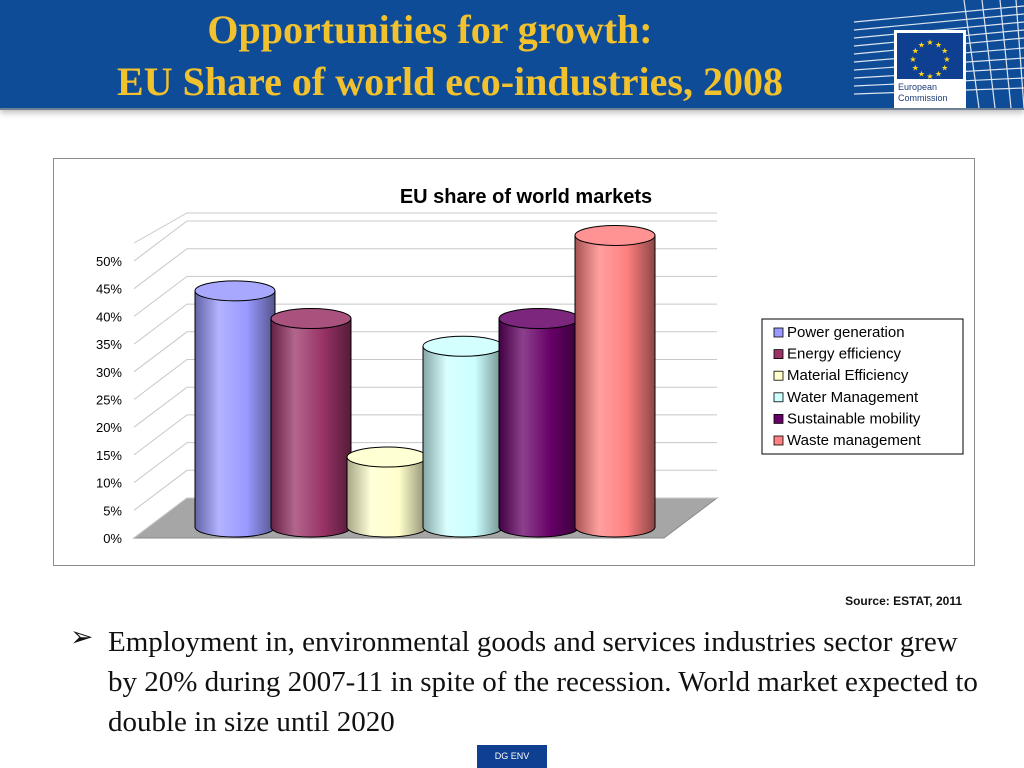  What do you see at coordinates (450, 81) in the screenshot?
I see `page-title-line2: EU Share of world eco-industries, 2008` at bounding box center [450, 81].